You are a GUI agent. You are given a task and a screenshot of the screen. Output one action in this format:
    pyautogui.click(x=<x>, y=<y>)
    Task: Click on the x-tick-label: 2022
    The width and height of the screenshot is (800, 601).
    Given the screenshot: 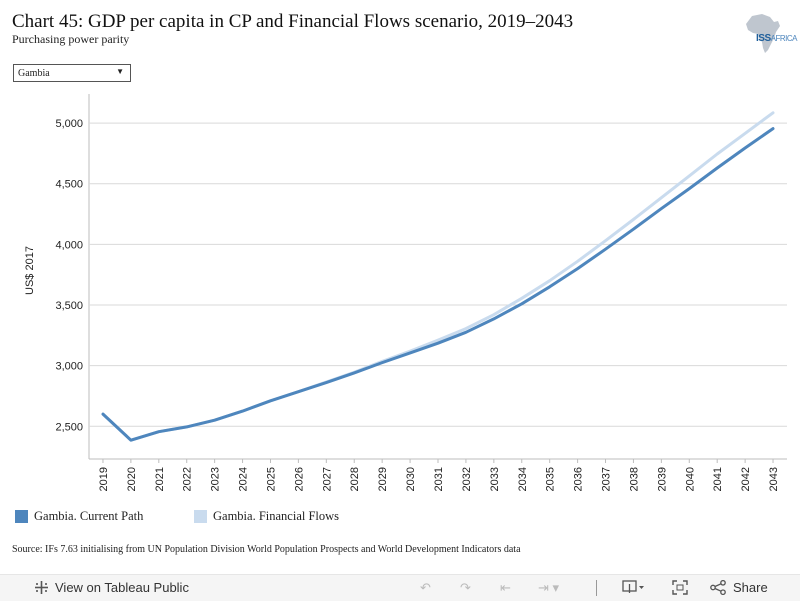 What is the action you would take?
    pyautogui.click(x=188, y=479)
    